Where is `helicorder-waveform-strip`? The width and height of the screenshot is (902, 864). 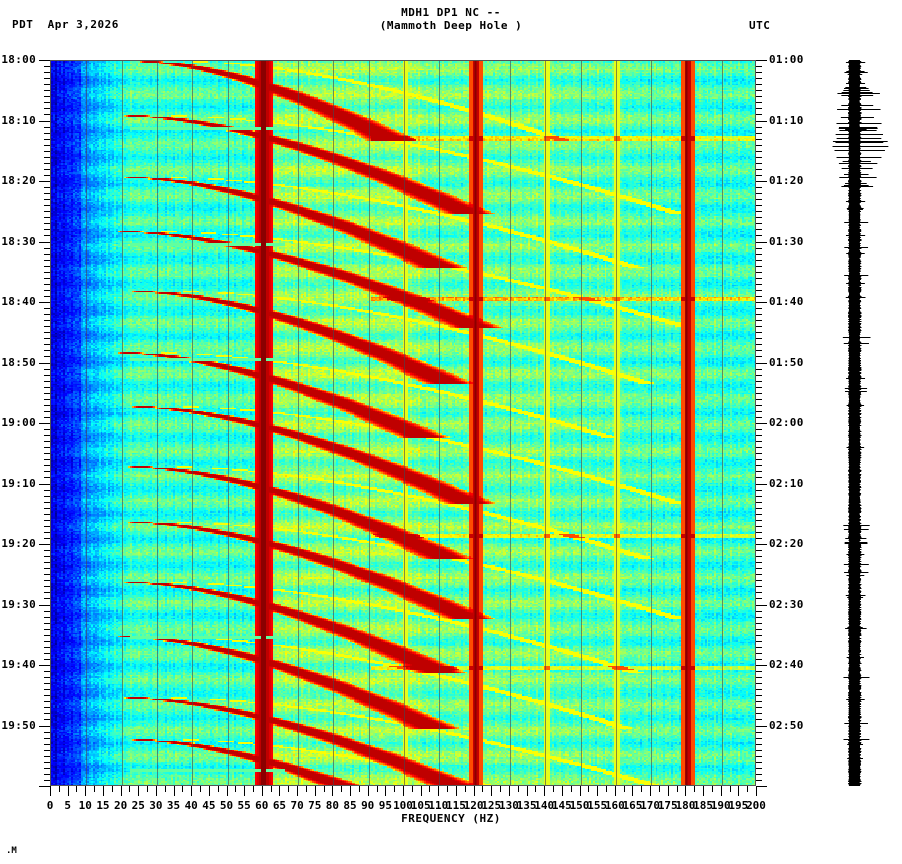 helicorder-waveform-strip is located at coordinates (864, 423).